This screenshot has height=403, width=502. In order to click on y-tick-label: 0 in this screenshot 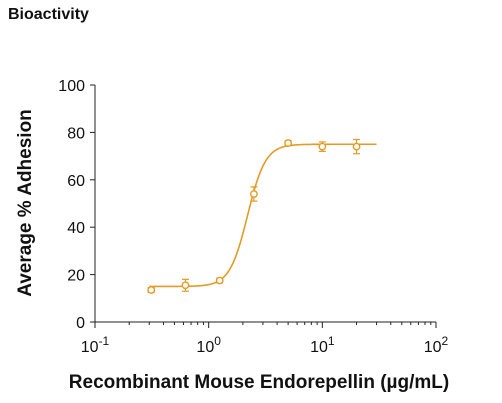, I will do `click(80, 323)`.